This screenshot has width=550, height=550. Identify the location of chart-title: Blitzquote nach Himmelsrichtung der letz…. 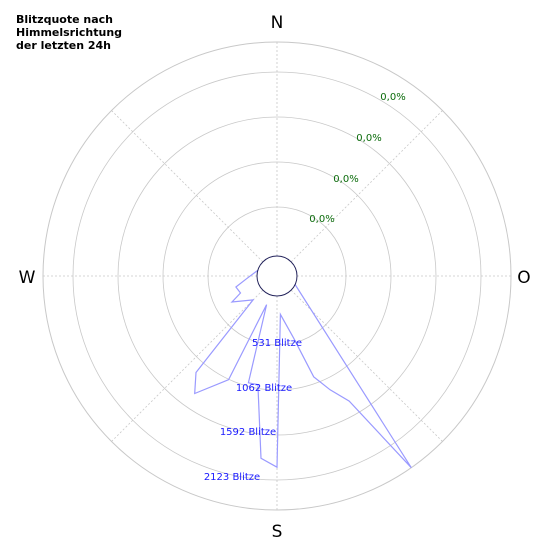
(69, 32).